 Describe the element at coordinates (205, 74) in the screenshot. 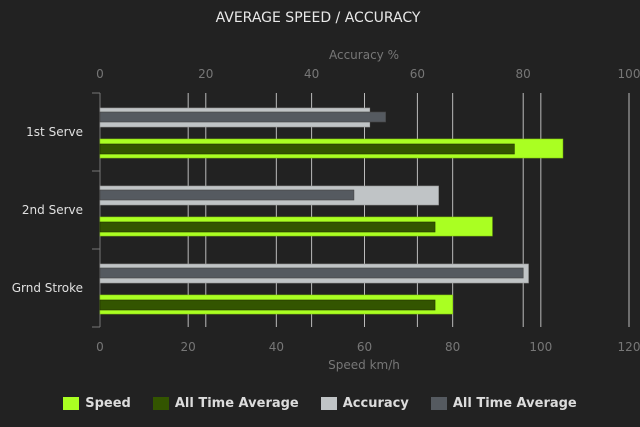

I see `top-tick-label: 20` at that location.